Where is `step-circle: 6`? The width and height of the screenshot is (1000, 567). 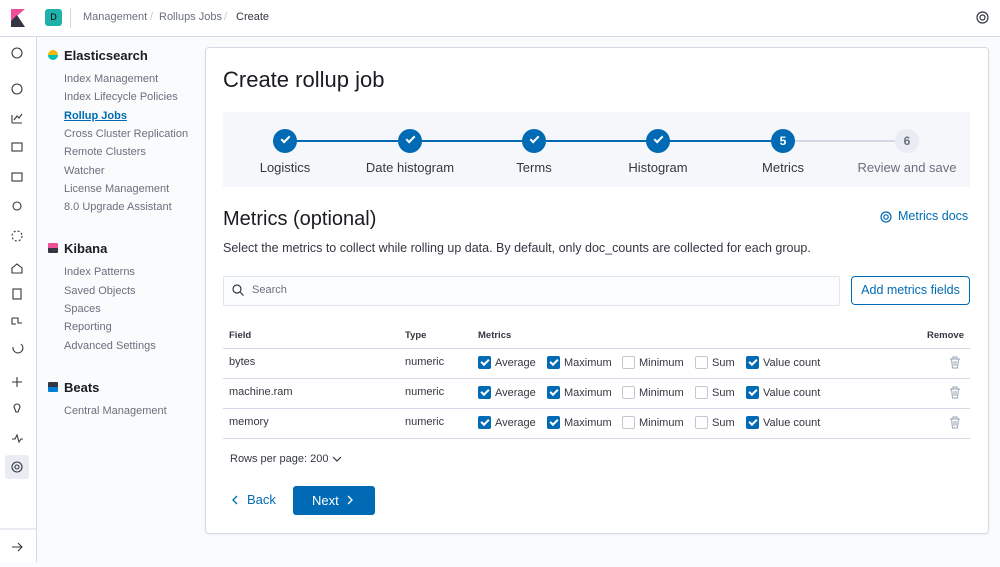
step-circle: 6 is located at coordinates (907, 141).